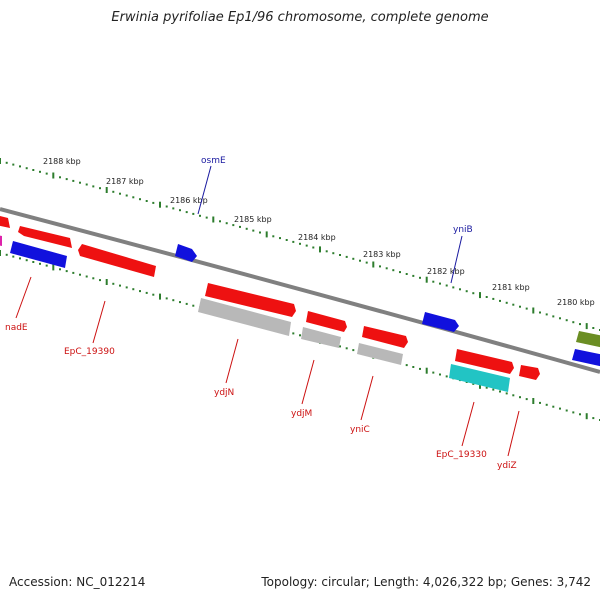 The width and height of the screenshot is (600, 600). I want to click on gene-olive, so click(588, 339).